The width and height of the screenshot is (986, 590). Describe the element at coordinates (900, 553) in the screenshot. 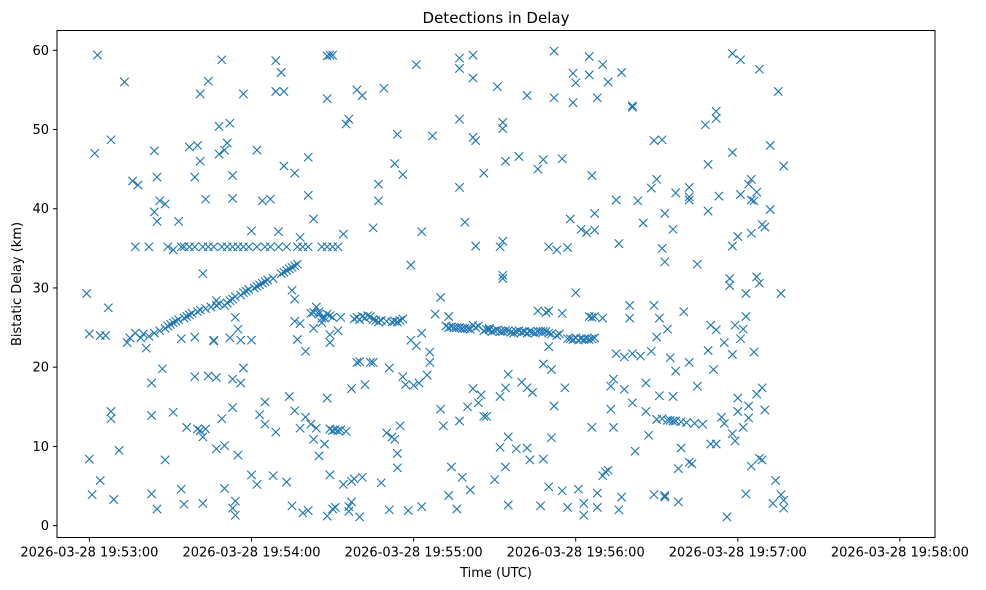

I see `x-tick-label: 2026-03-28 19:58:00` at that location.